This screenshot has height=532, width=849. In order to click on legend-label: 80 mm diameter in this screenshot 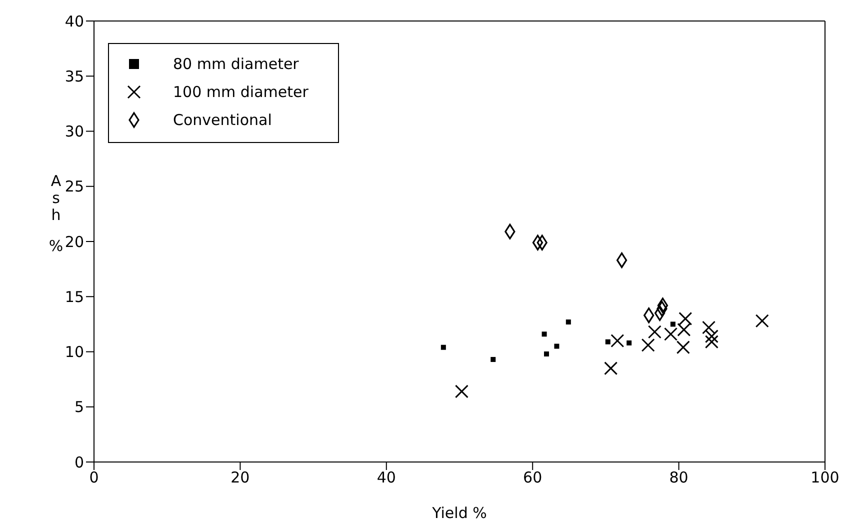, I will do `click(236, 64)`.